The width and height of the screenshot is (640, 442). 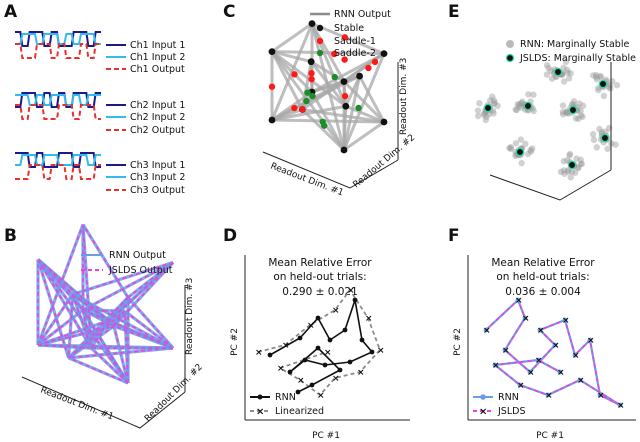 What do you see at coordinates (320, 53) in the screenshot?
I see `legend-saddle2-marker` at bounding box center [320, 53].